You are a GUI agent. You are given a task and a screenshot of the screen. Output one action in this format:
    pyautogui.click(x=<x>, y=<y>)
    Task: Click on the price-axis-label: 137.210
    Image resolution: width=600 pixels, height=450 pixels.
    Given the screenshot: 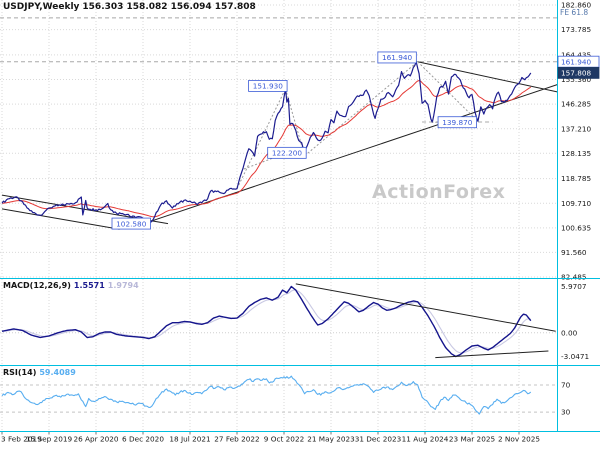 What is the action you would take?
    pyautogui.click(x=576, y=128)
    